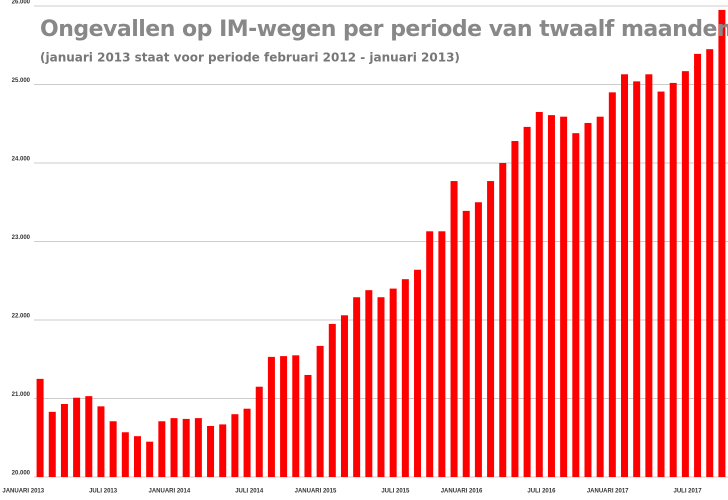  What do you see at coordinates (608, 492) in the screenshot?
I see `x-tick-label: JANUARI 2017` at bounding box center [608, 492].